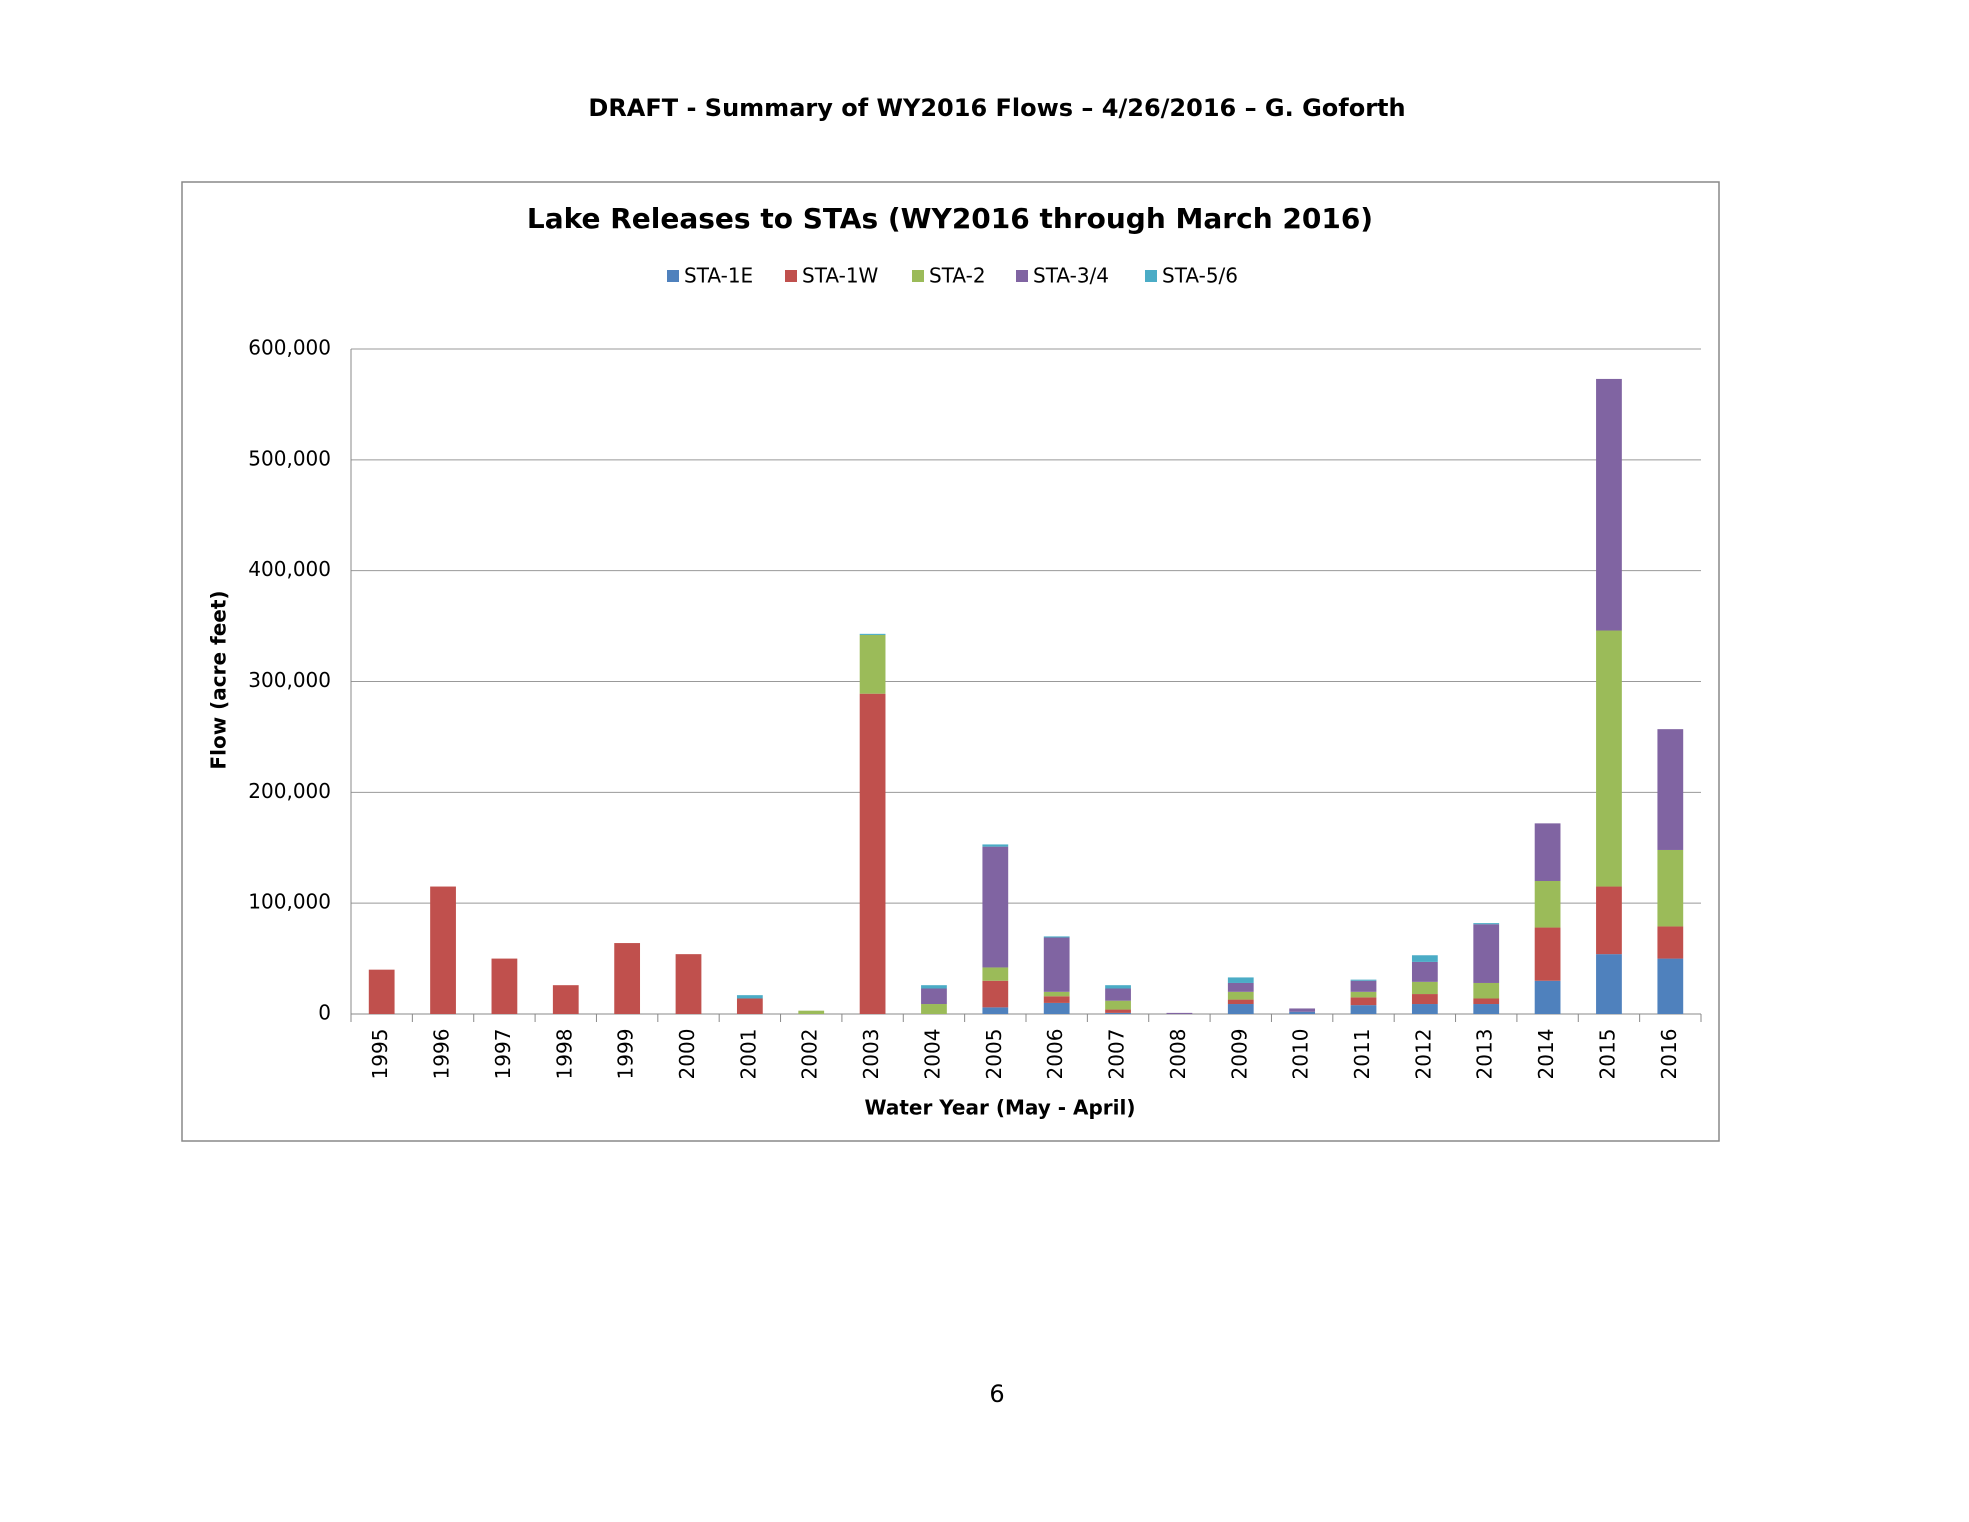  What do you see at coordinates (442, 1054) in the screenshot?
I see `x-tick-label: 1996` at bounding box center [442, 1054].